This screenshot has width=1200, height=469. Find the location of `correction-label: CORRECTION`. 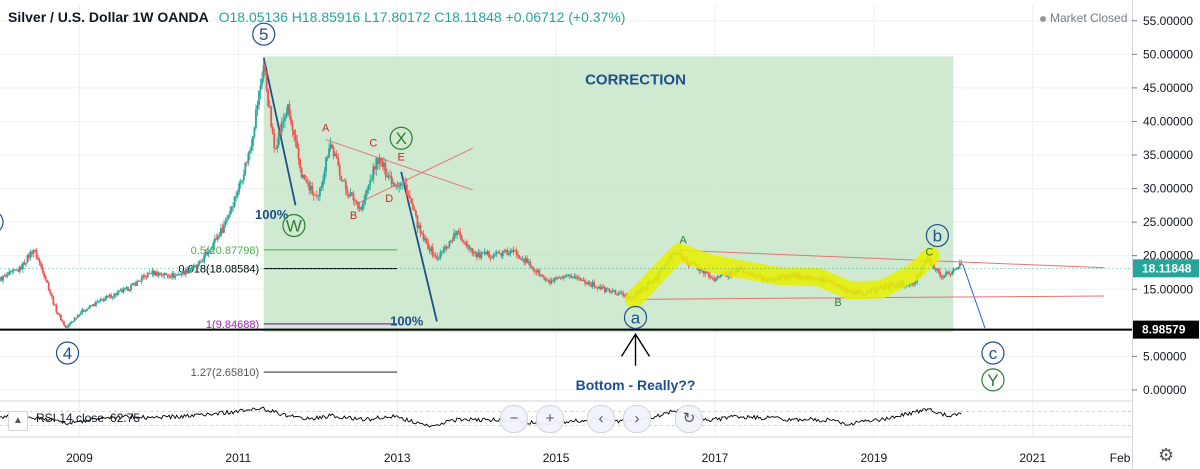

correction-label: CORRECTION is located at coordinates (635, 80).